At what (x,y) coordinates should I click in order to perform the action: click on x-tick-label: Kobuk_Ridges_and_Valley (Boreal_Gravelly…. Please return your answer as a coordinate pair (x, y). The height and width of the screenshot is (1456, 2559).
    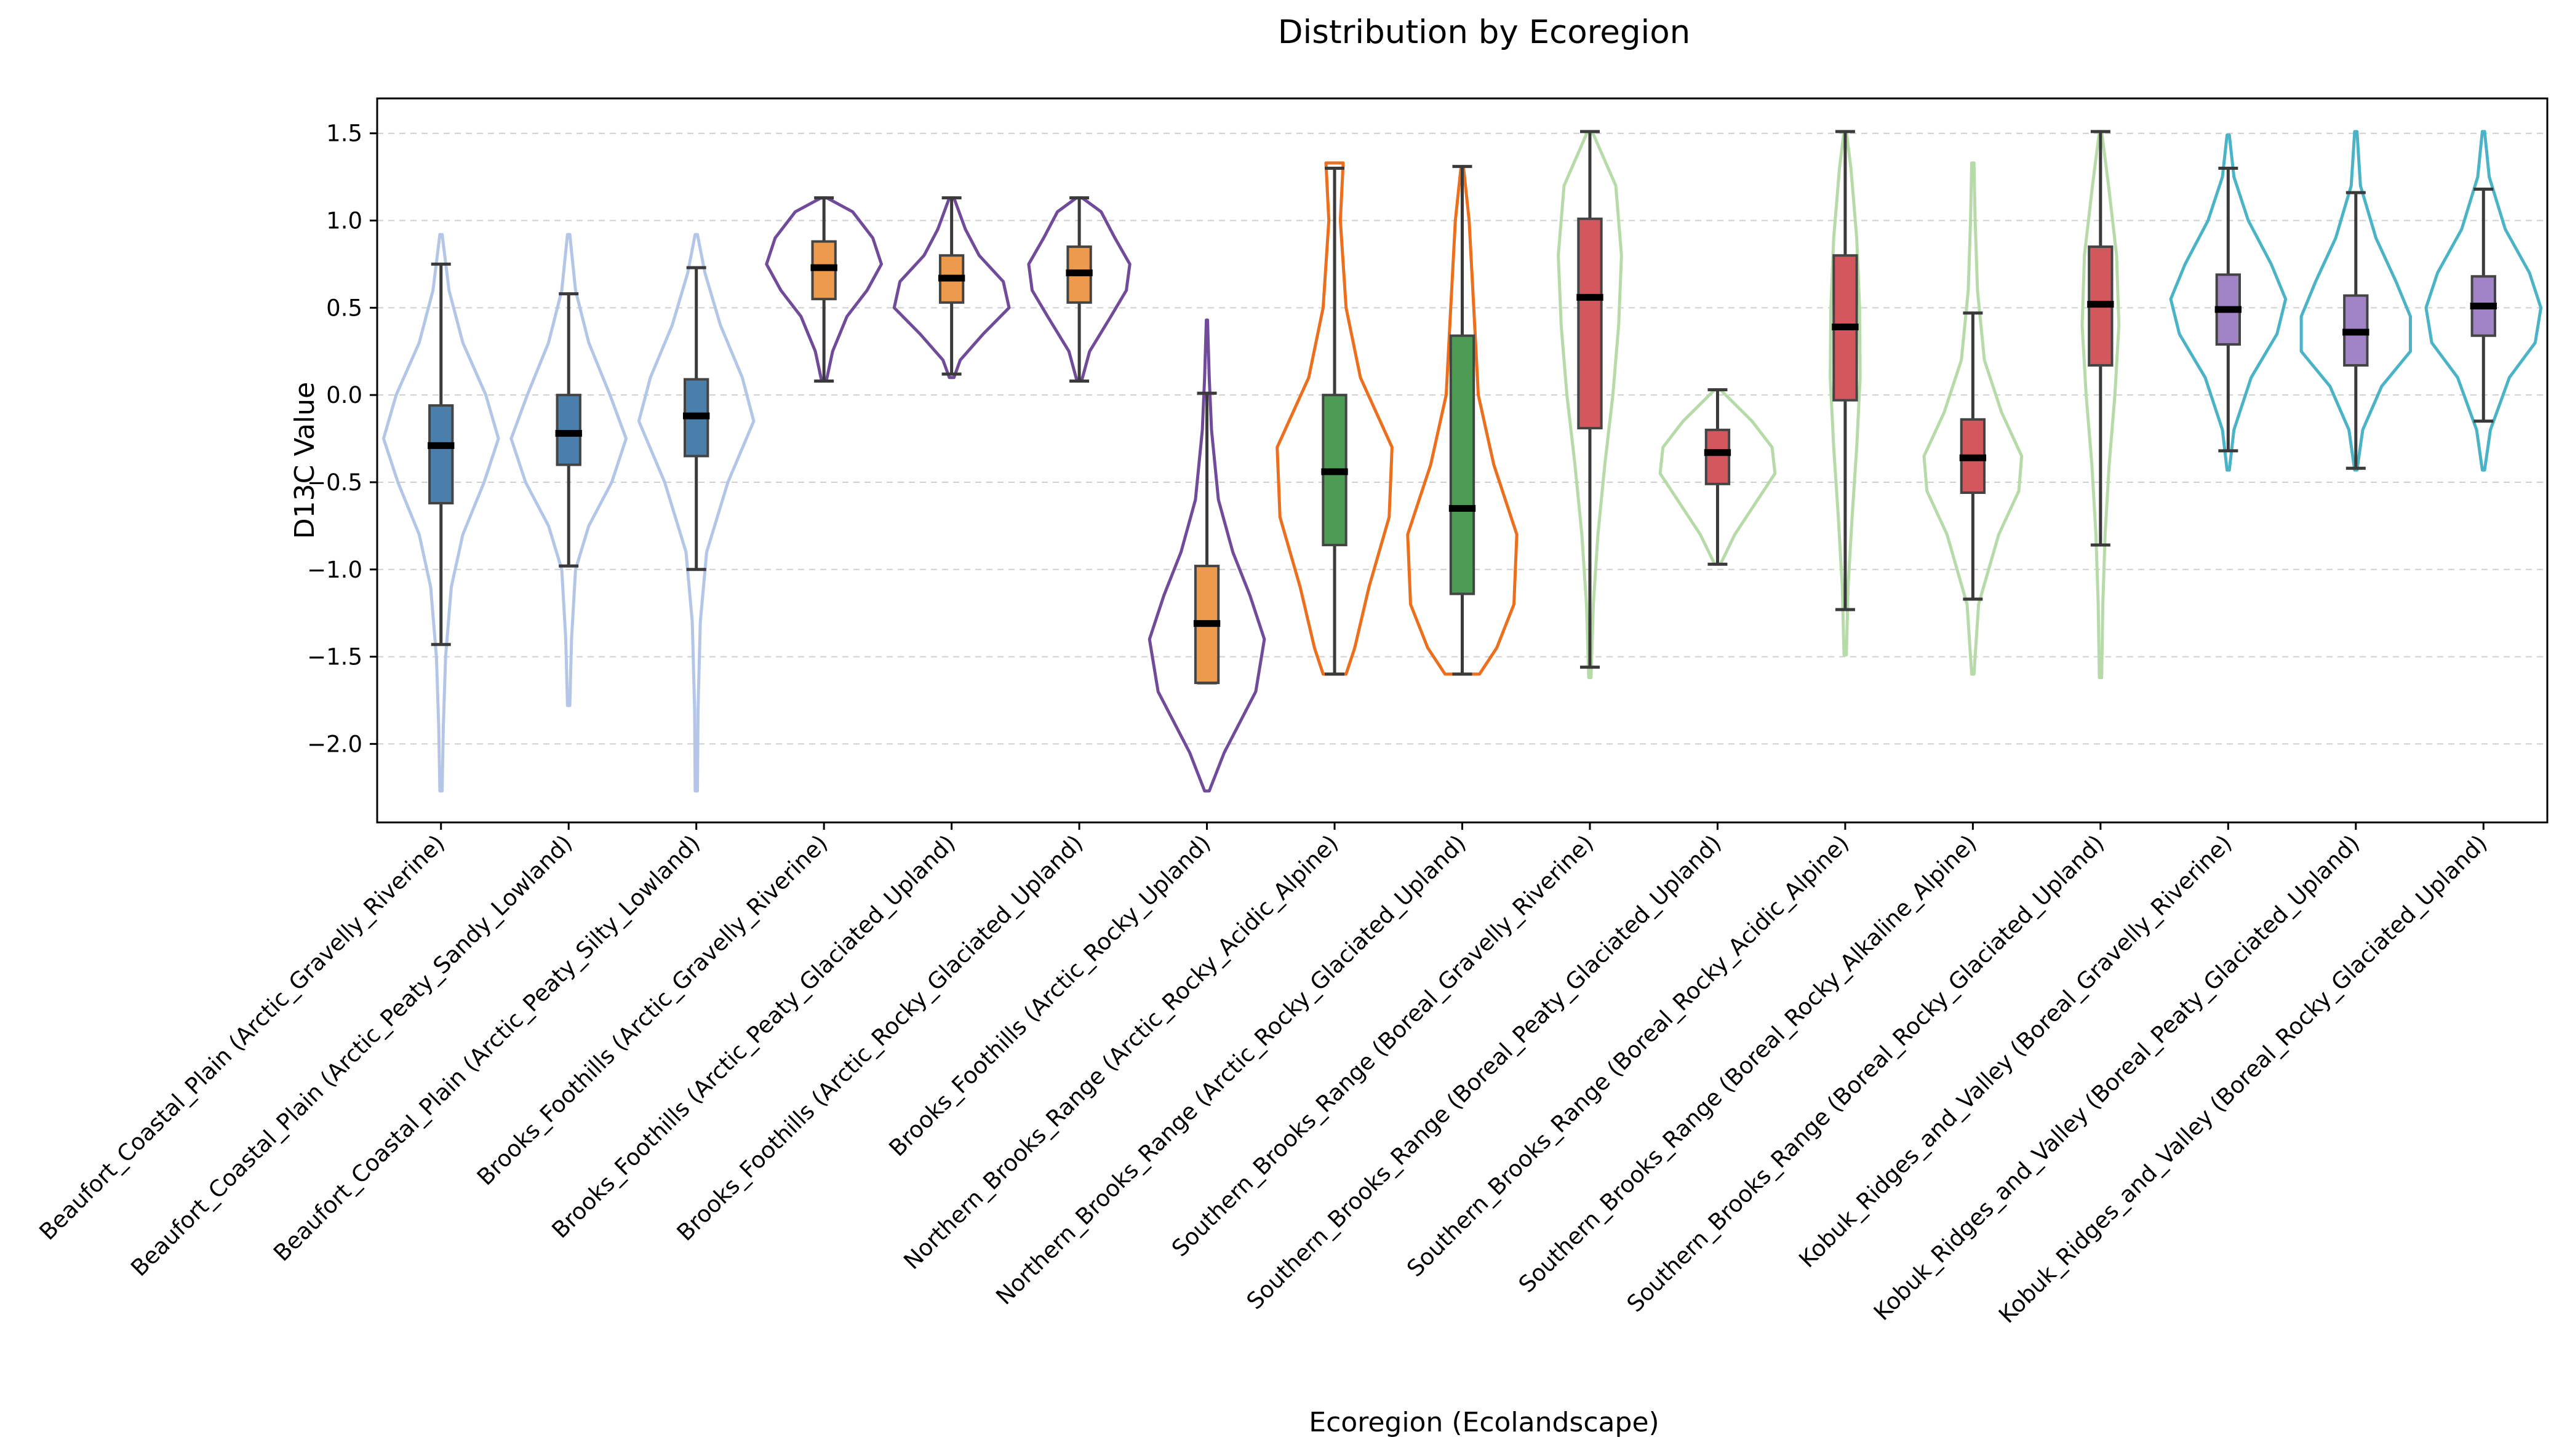
    Looking at the image, I should click on (2015, 1051).